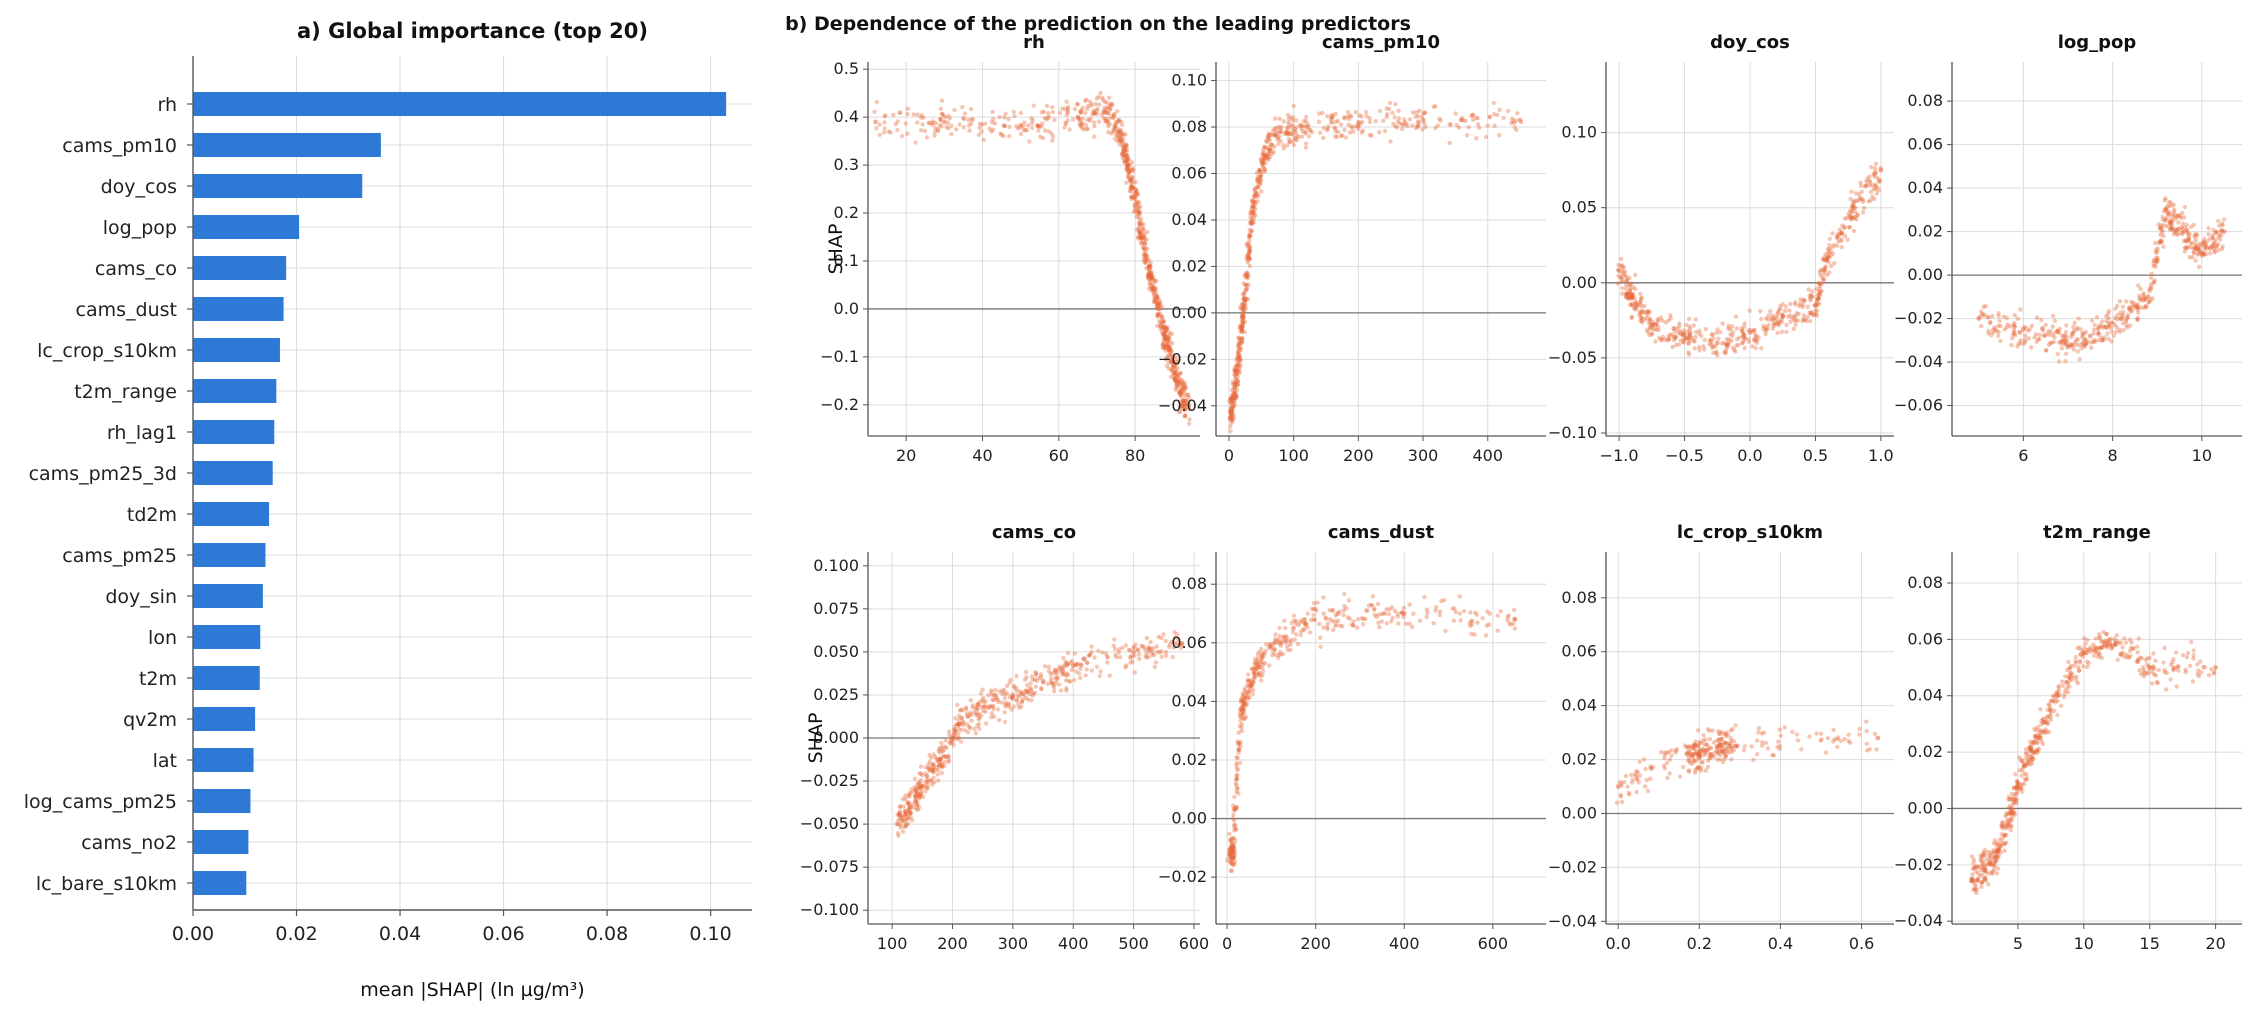 Image resolution: width=2258 pixels, height=1016 pixels. Describe the element at coordinates (1749, 455) in the screenshot. I see `x-tick-label: 0.0` at that location.